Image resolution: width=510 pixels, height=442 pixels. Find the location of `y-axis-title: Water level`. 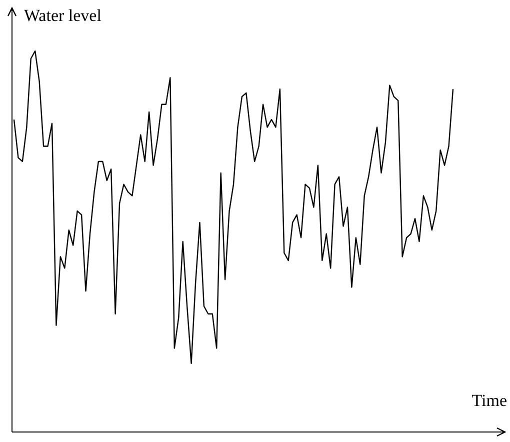

y-axis-title: Water level is located at coordinates (63, 15).